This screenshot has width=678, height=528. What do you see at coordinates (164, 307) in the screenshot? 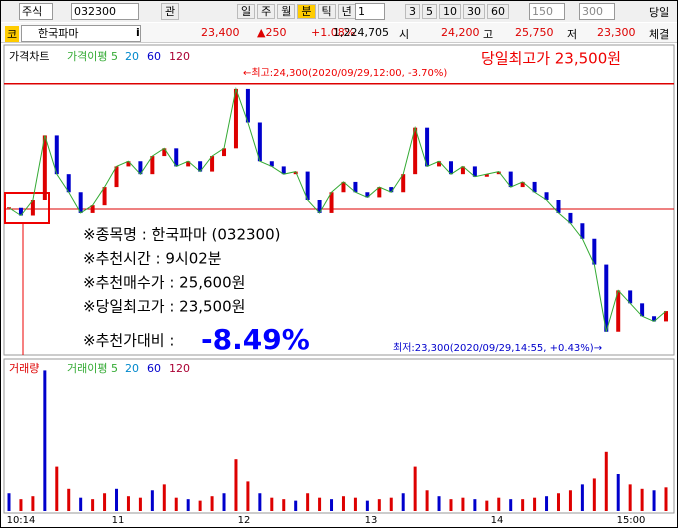
I see `note-line: ※당일최고가 : 23,500원` at bounding box center [164, 307].